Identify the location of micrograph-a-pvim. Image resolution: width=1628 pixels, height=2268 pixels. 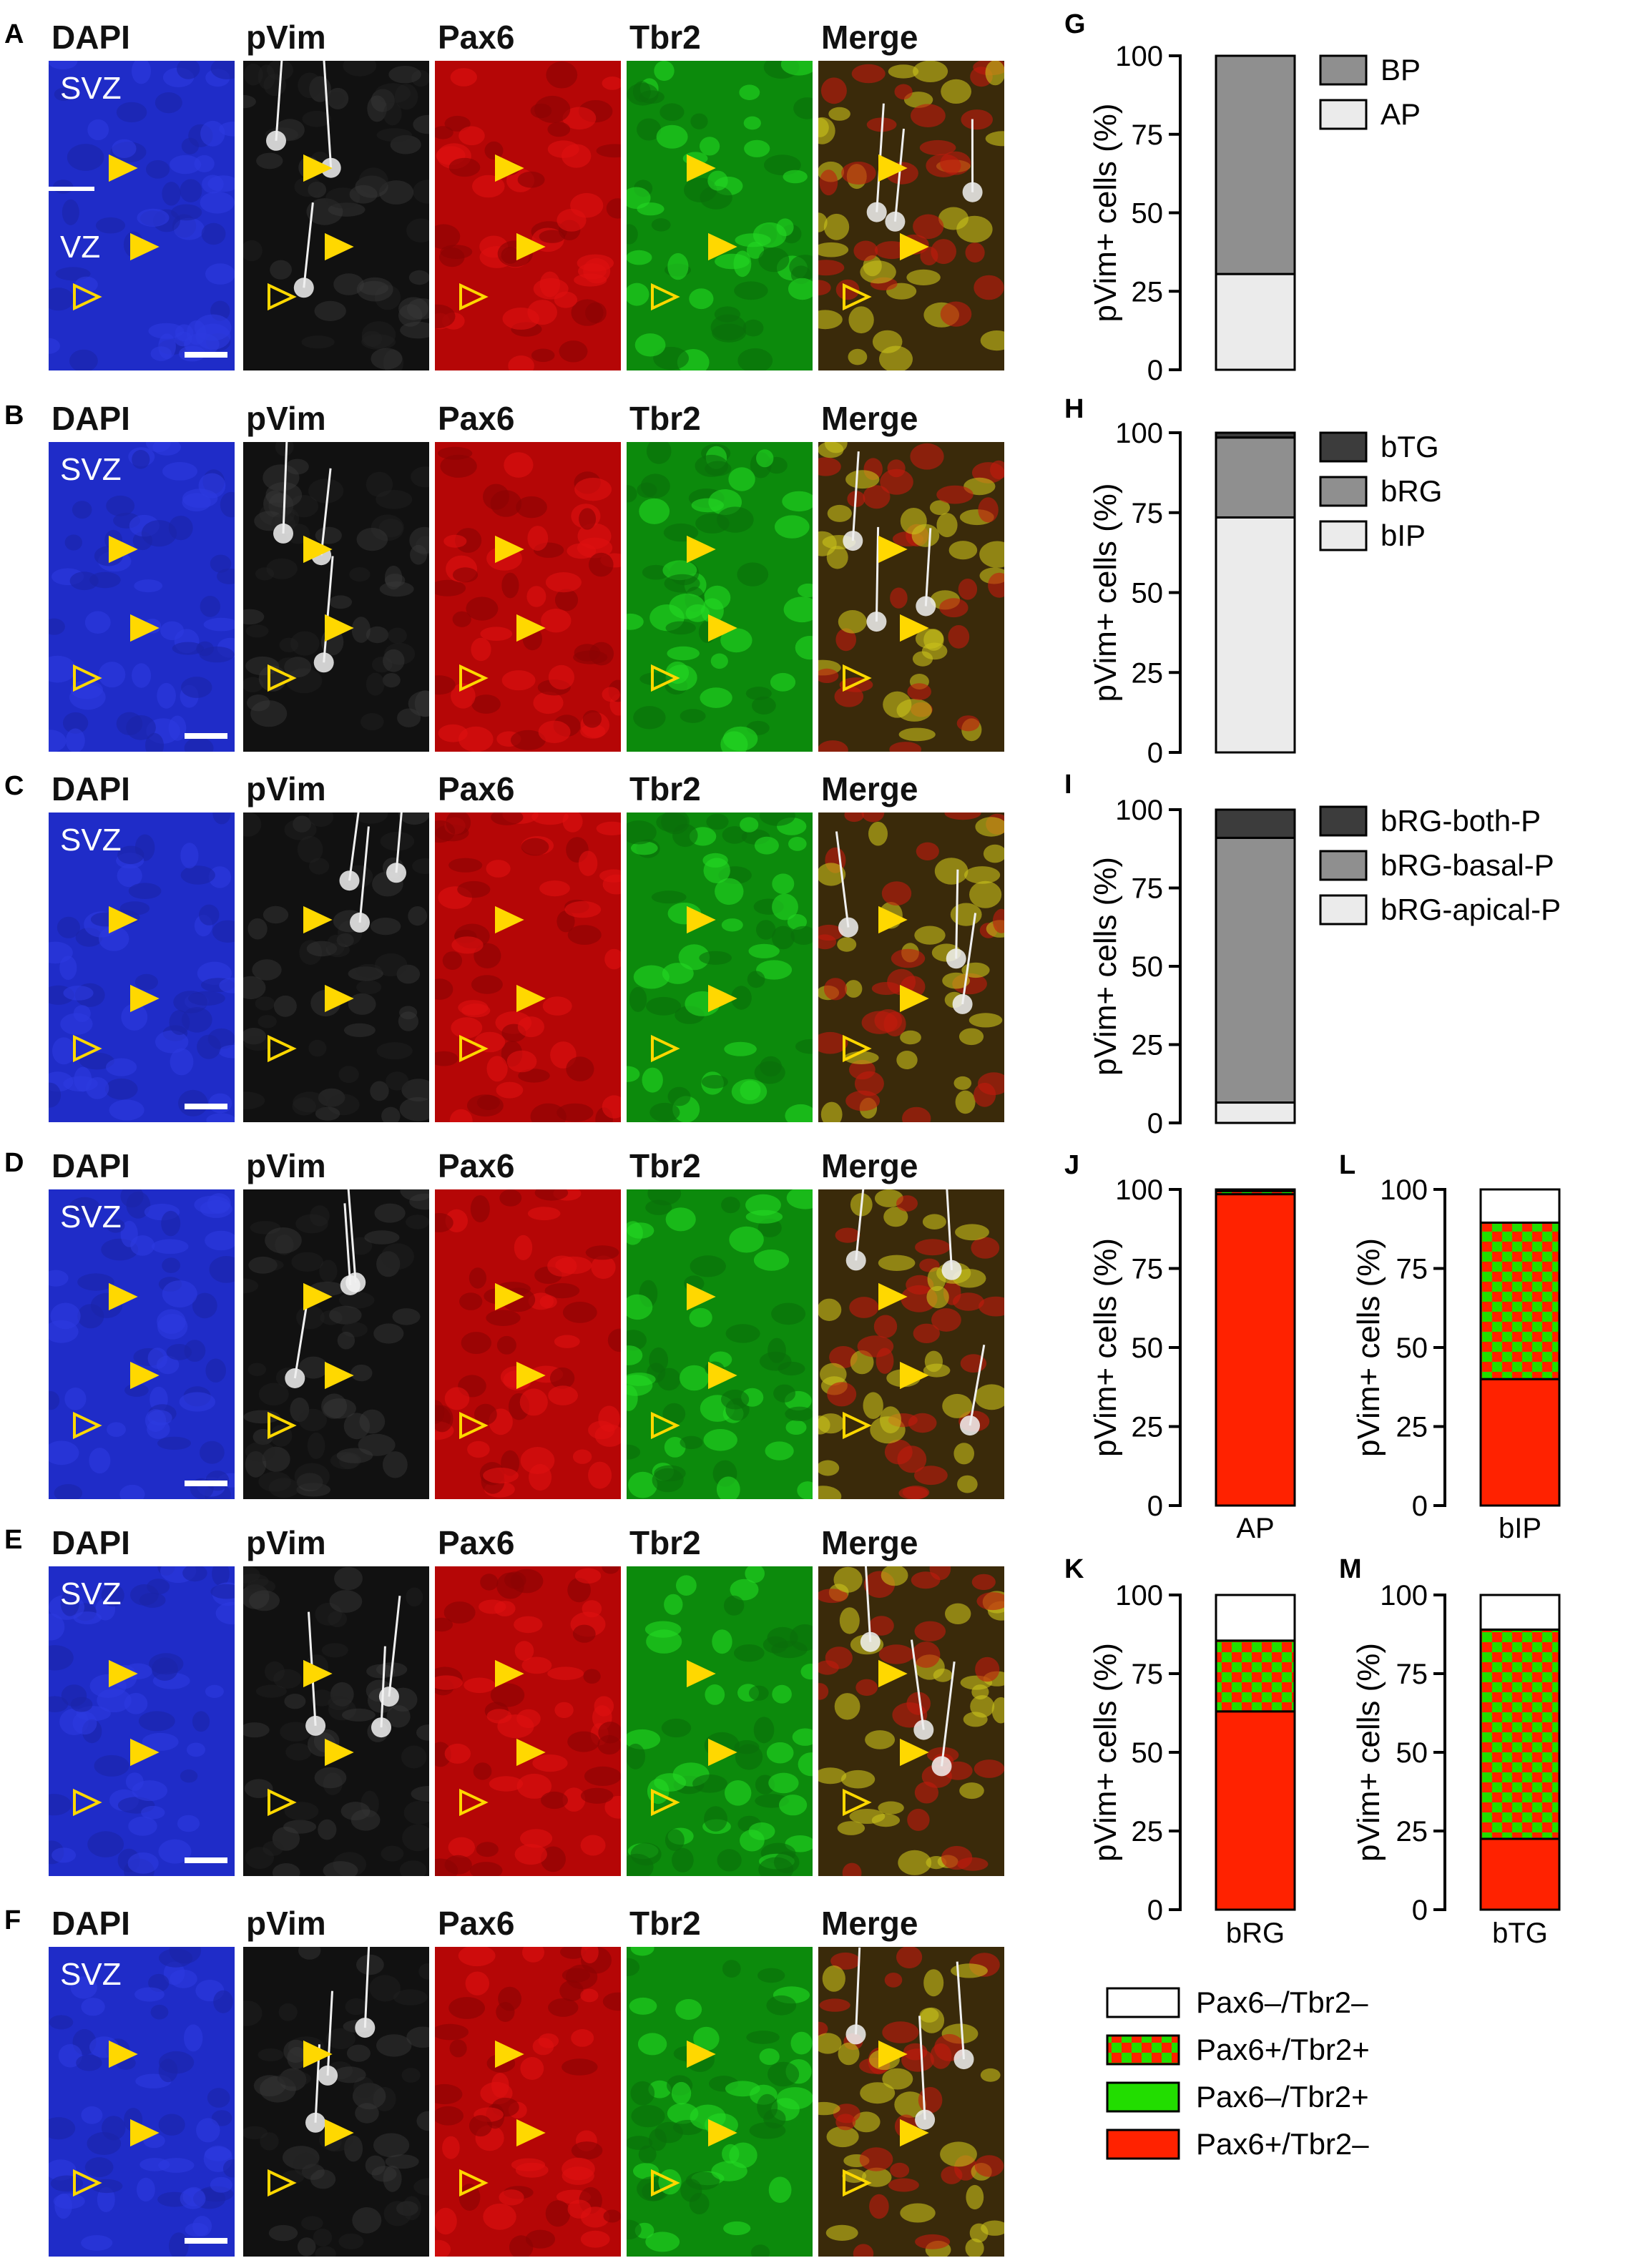
(336, 215).